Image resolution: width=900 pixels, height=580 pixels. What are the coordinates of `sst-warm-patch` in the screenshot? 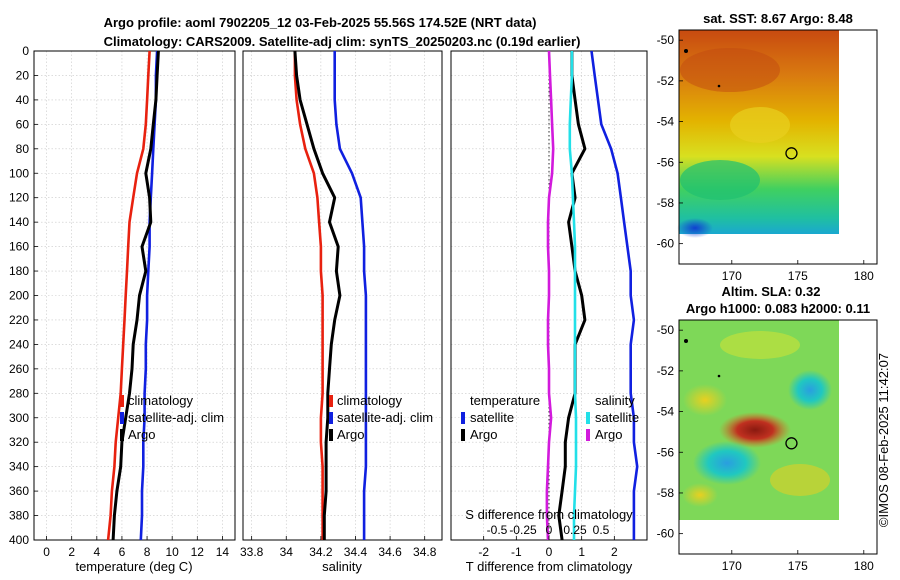 It's located at (760, 125).